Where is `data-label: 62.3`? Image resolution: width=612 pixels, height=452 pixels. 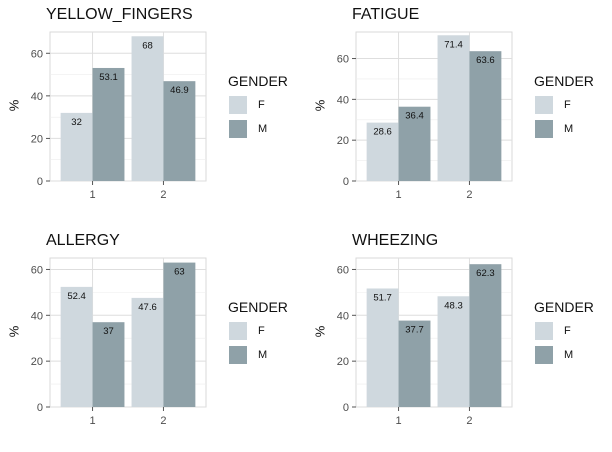 data-label: 62.3 is located at coordinates (485, 273).